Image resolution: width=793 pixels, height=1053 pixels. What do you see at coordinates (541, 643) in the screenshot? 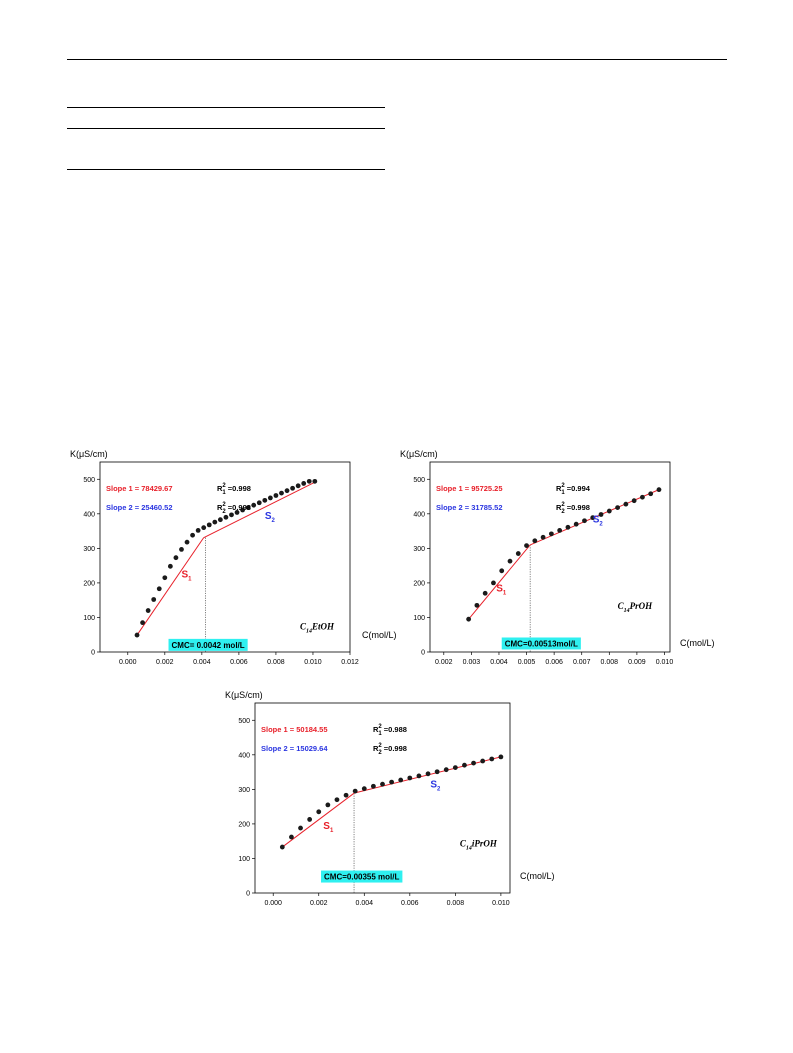
I see `cmc-label: CMC=0.00513mol/L` at bounding box center [541, 643].